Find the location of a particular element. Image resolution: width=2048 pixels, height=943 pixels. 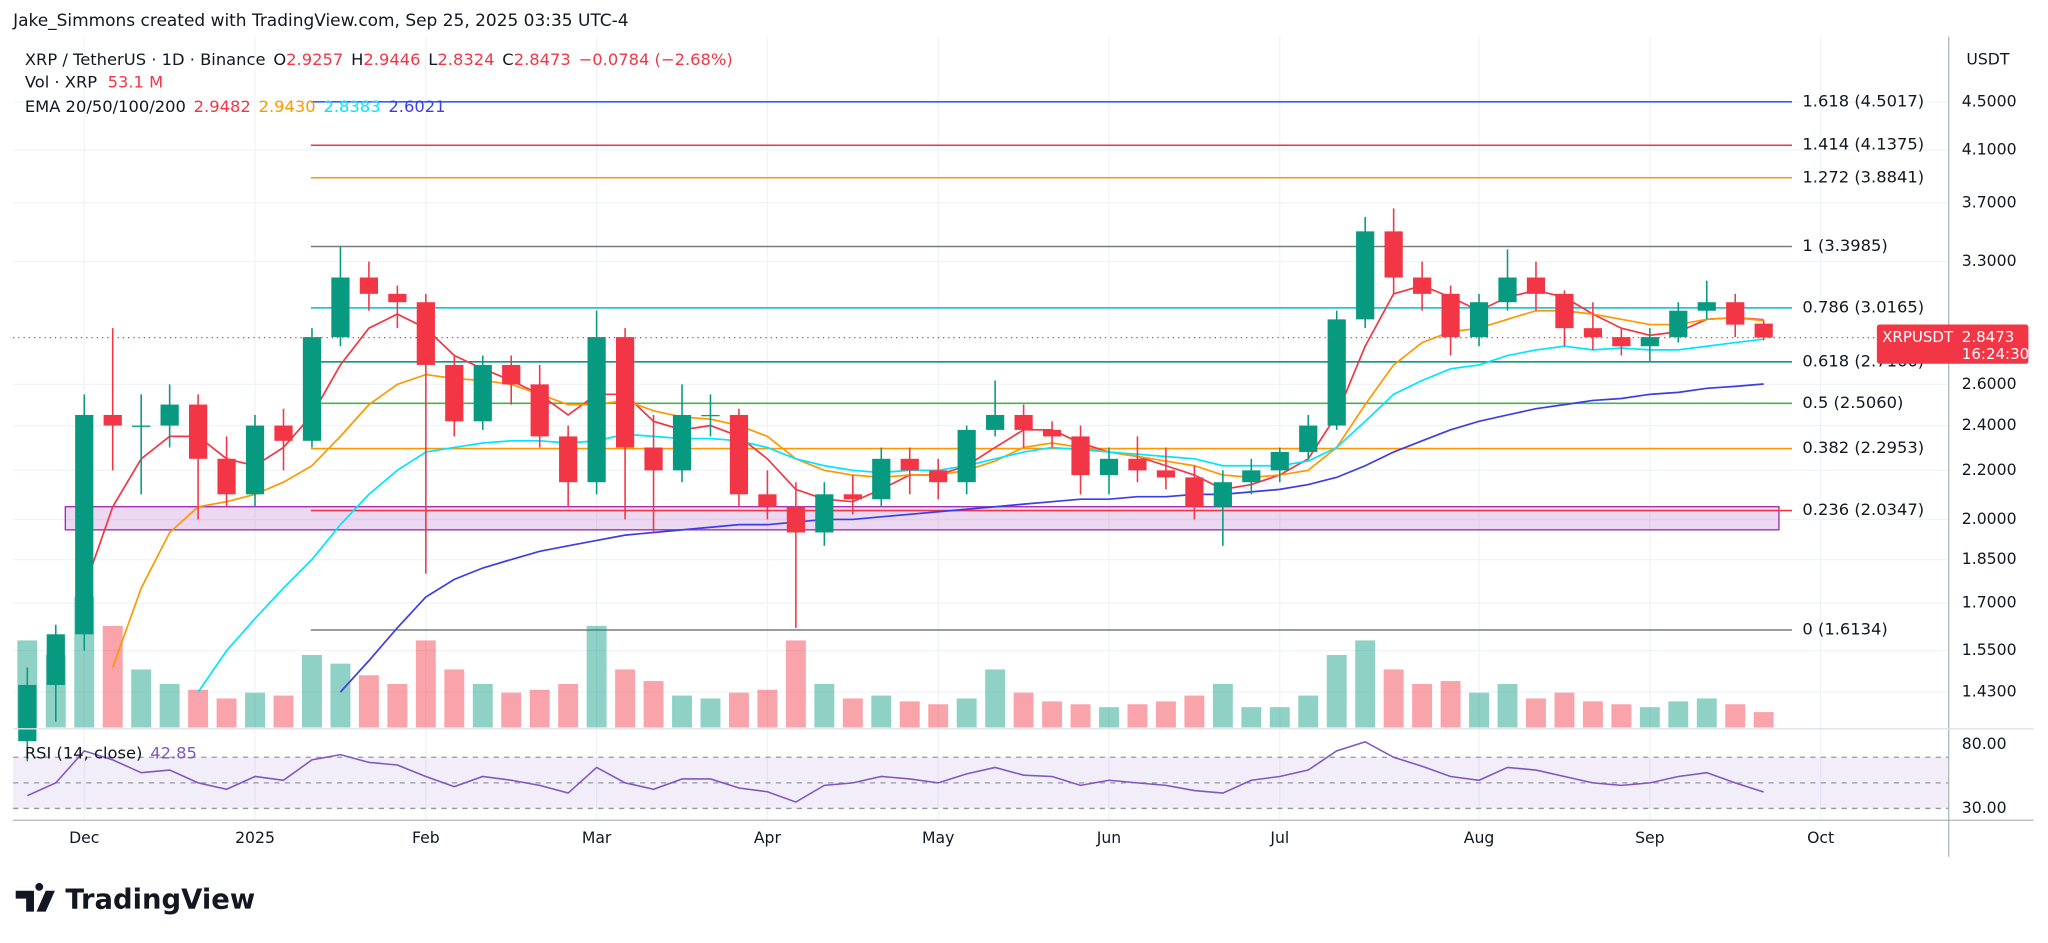

ema-value: 2.9430 is located at coordinates (287, 106).